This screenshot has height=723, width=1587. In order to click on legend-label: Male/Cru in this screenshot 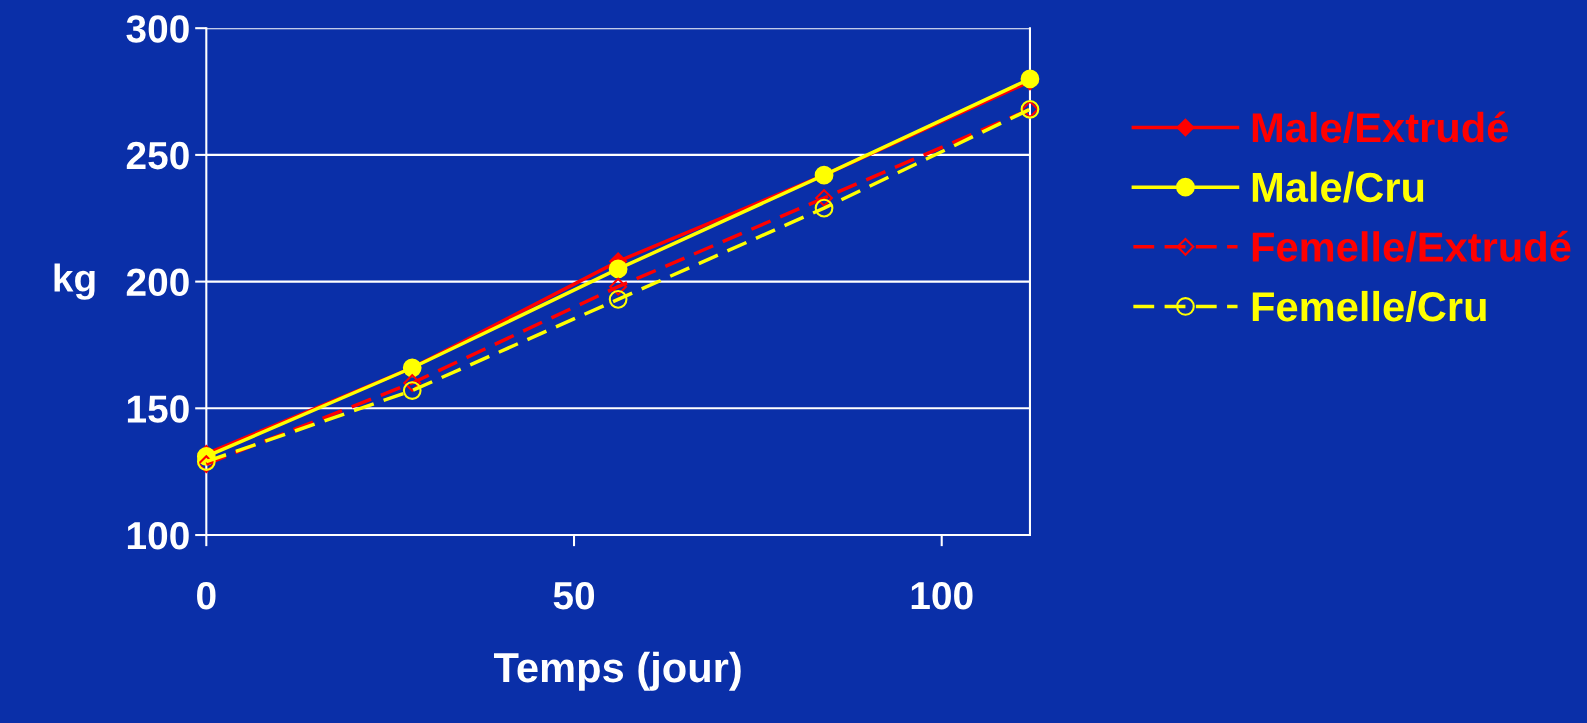, I will do `click(1338, 187)`.